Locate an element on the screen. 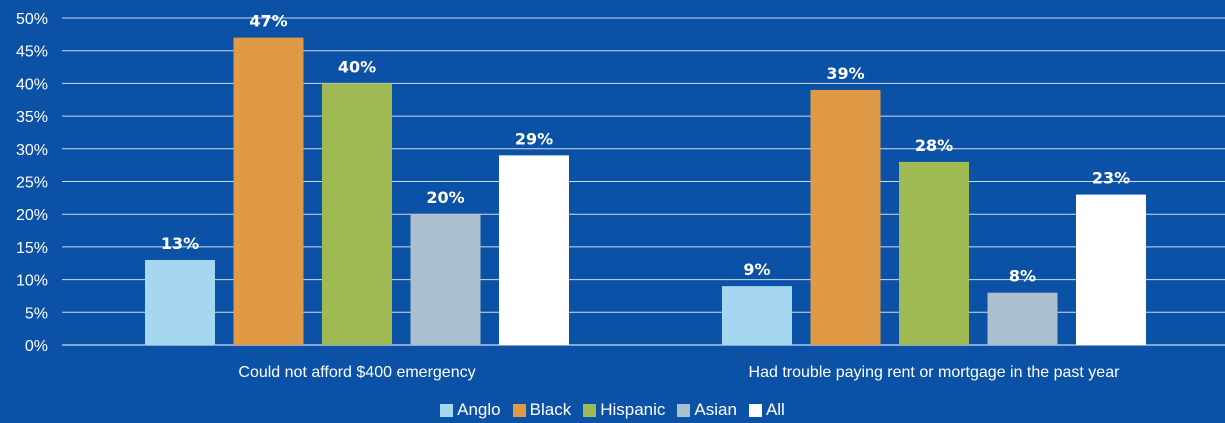 This screenshot has width=1225, height=423. y-tick-label: 30% is located at coordinates (32, 150).